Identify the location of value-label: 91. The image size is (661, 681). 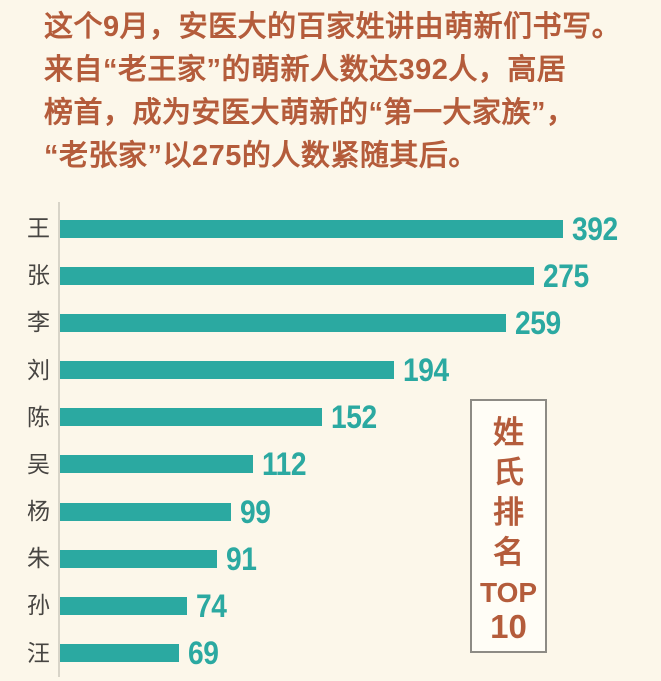
(241, 558).